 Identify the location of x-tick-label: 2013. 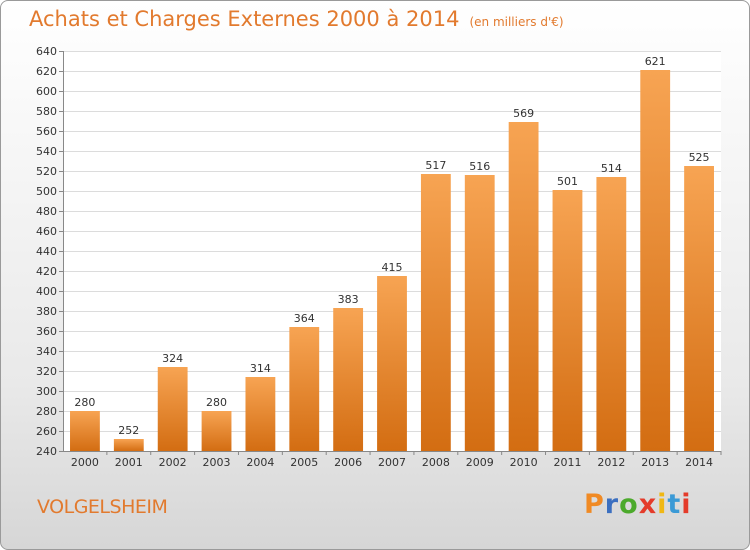
(655, 462).